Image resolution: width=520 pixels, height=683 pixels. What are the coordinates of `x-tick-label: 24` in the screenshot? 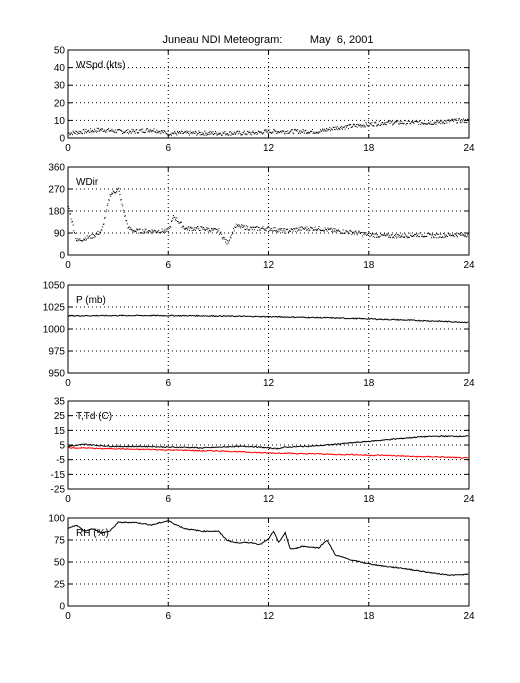 It's located at (469, 499).